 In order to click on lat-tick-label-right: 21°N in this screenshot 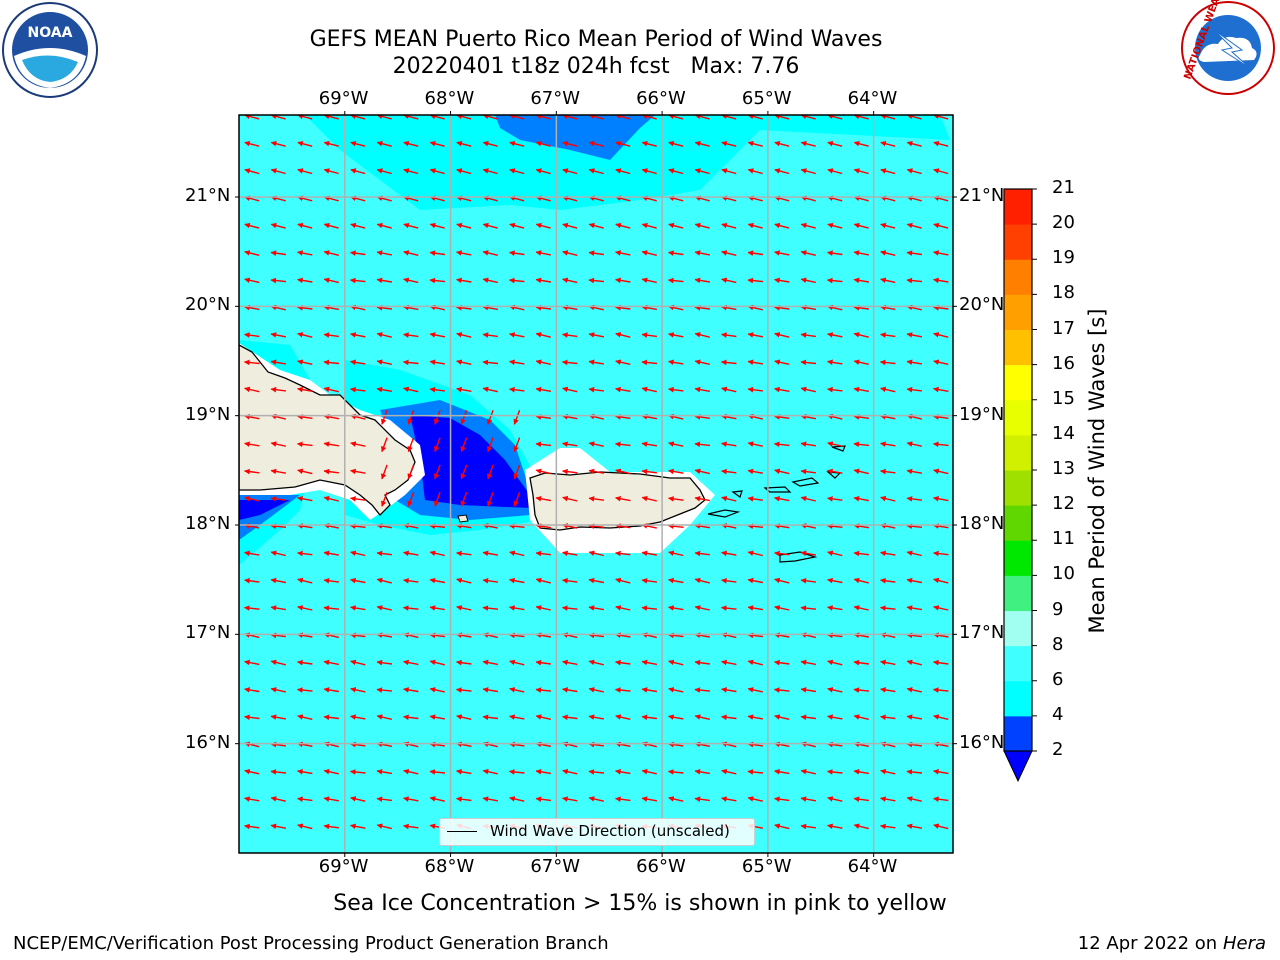, I will do `click(982, 195)`.